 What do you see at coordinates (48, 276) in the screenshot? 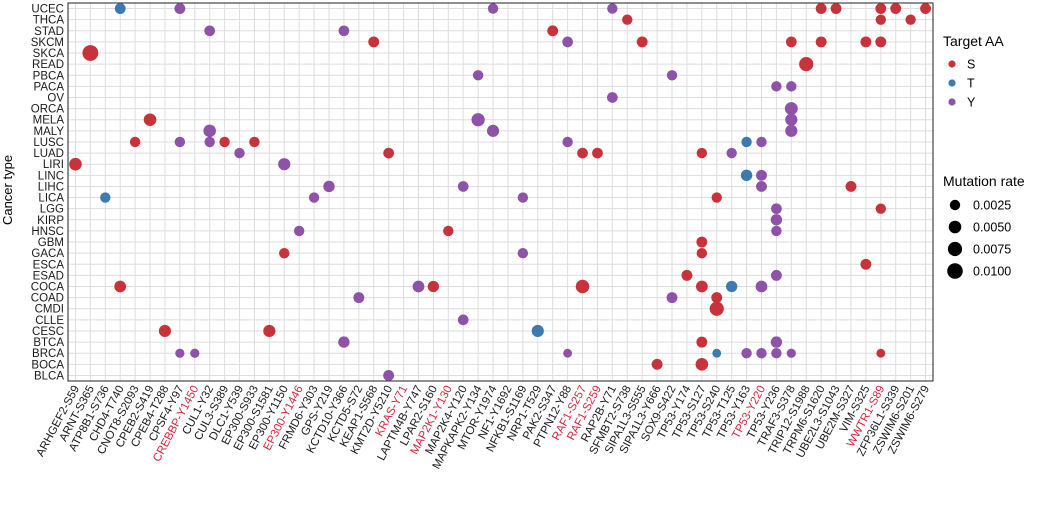
I see `y-tick-label: ESAD` at bounding box center [48, 276].